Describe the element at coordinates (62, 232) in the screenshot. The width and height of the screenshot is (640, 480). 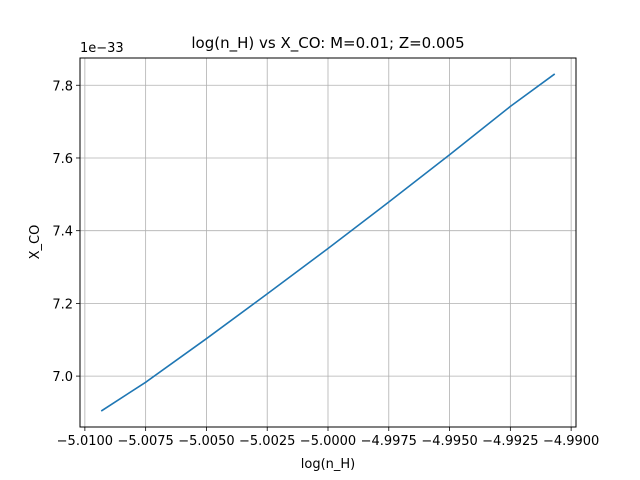
I see `y-tick-label: 7.4` at that location.